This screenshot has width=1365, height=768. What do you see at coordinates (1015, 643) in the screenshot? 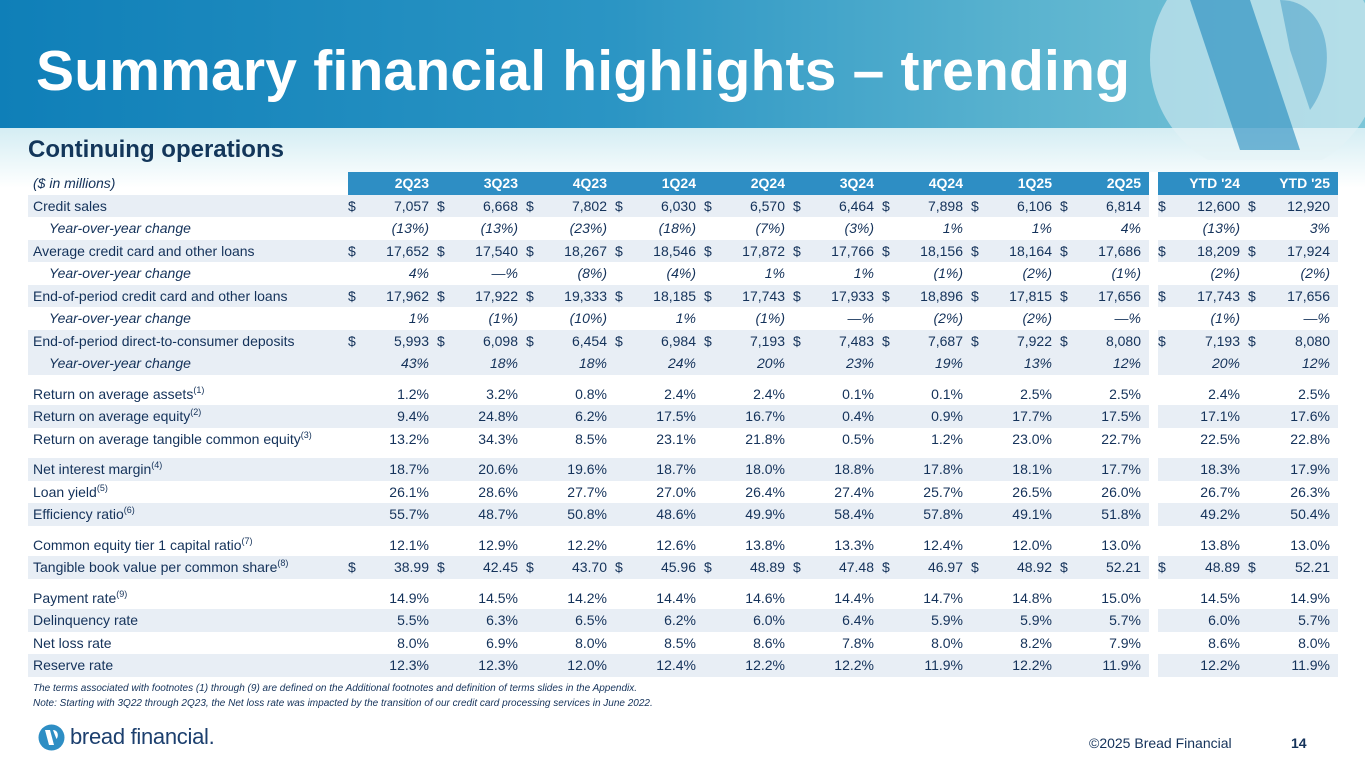
I see `value-cell: 8.2%` at bounding box center [1015, 643].